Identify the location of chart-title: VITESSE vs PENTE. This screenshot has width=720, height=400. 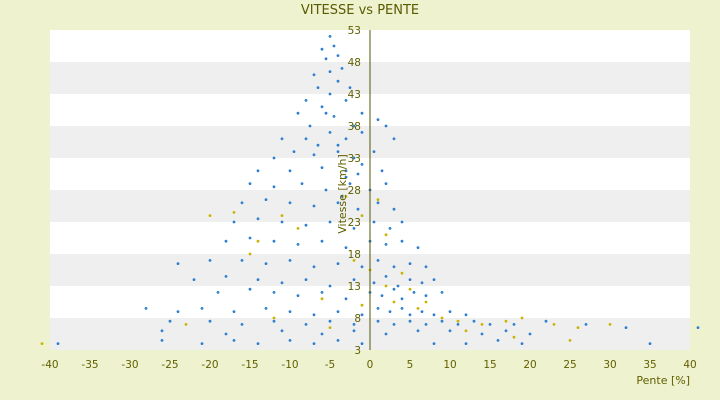
(360, 10).